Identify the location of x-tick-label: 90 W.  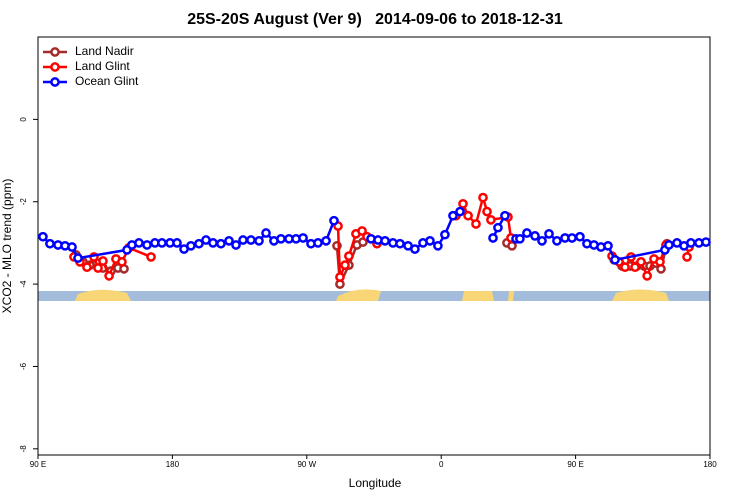
(306, 464).